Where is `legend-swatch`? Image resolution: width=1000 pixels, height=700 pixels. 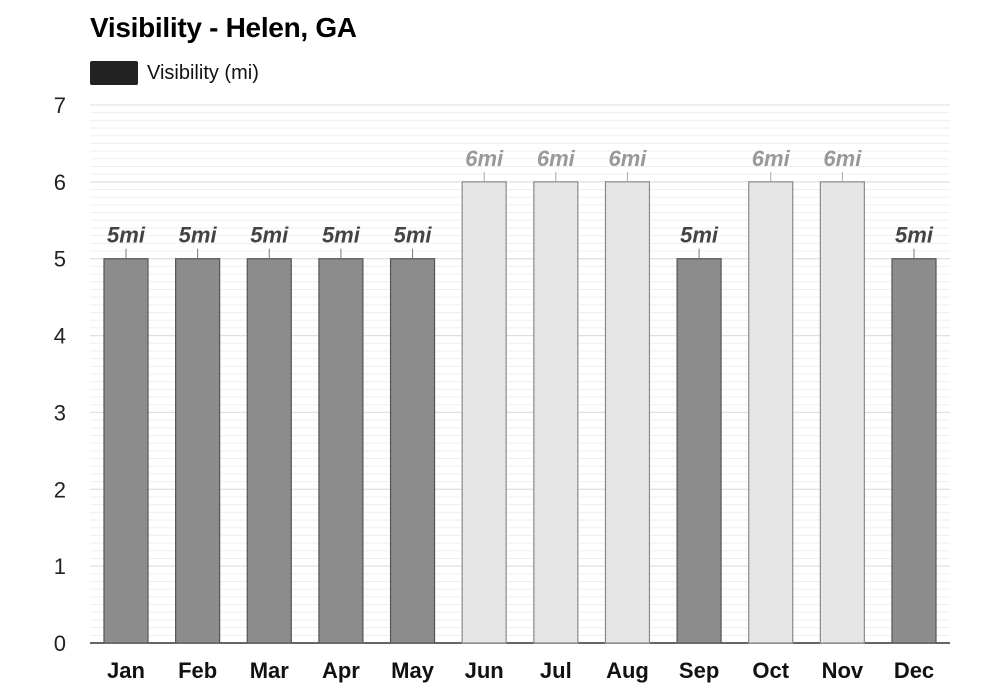 legend-swatch is located at coordinates (114, 73).